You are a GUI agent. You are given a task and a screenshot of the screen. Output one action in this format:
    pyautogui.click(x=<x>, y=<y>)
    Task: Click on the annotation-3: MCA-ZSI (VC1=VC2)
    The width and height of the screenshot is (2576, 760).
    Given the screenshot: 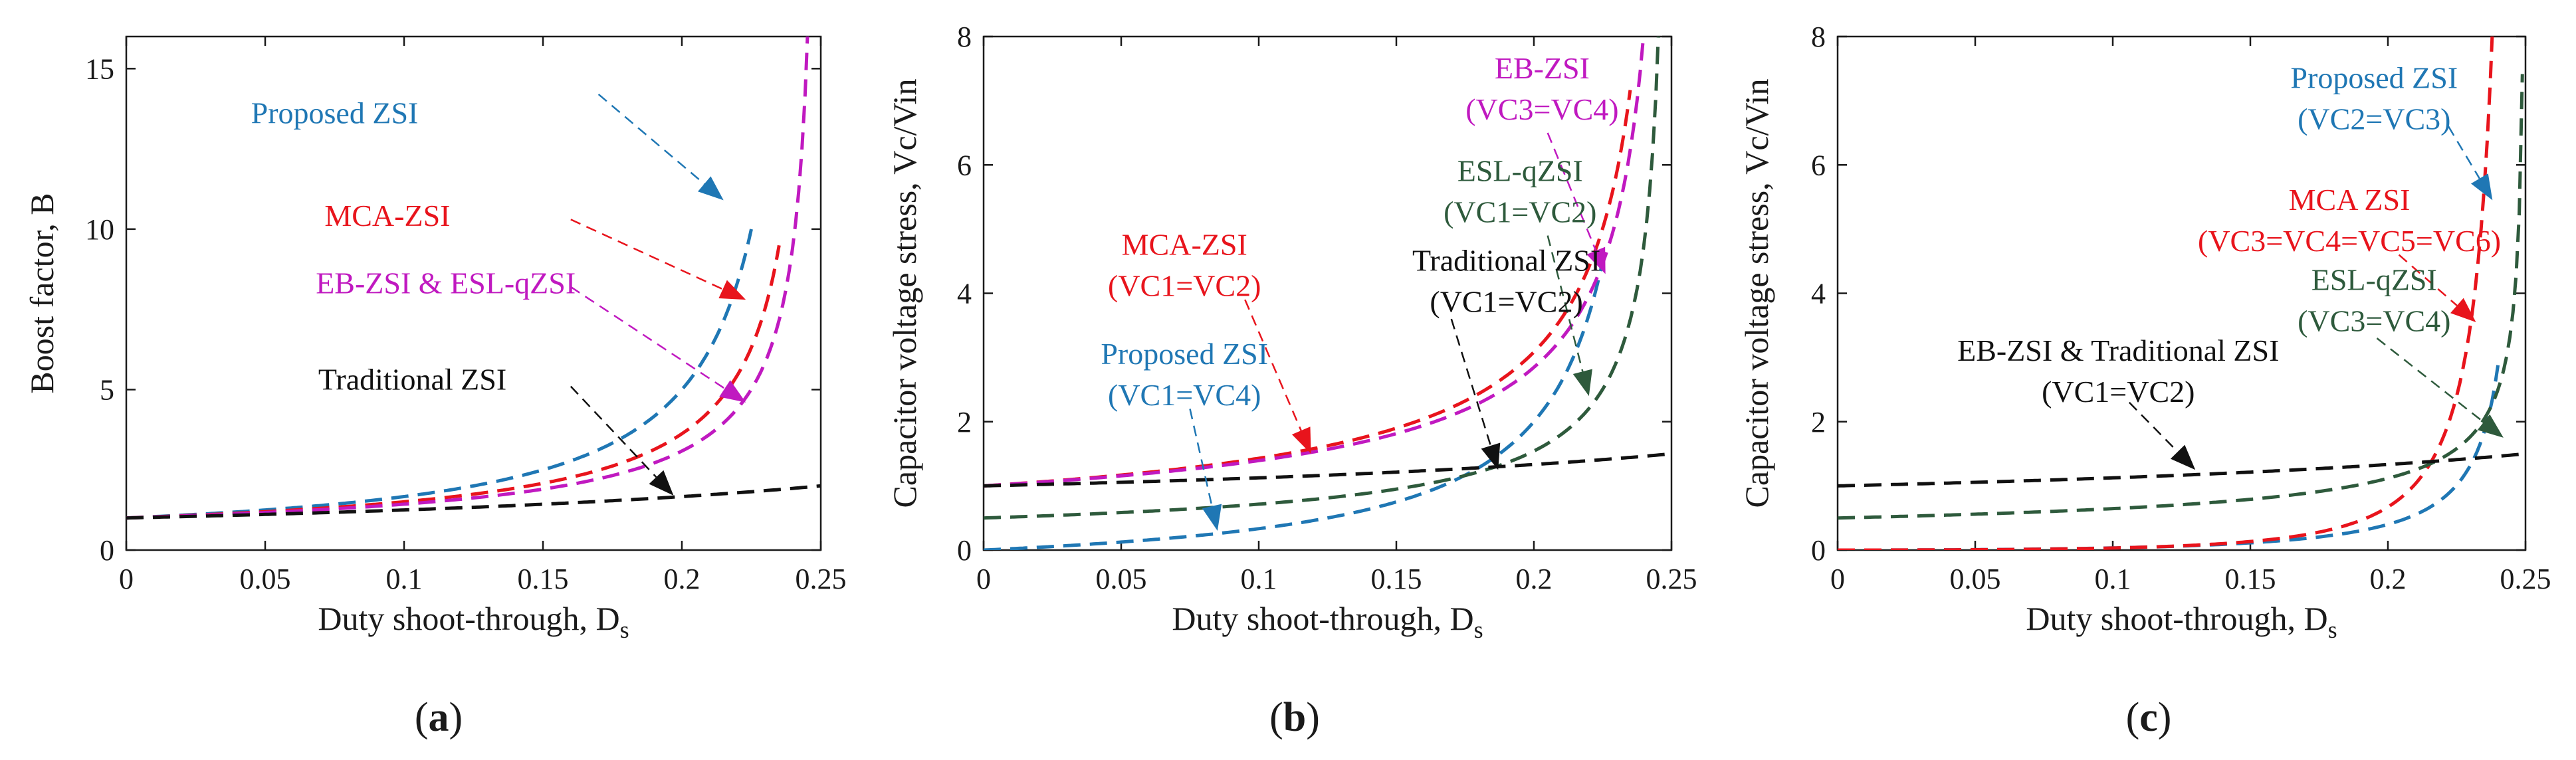 What is the action you would take?
    pyautogui.click(x=1209, y=341)
    